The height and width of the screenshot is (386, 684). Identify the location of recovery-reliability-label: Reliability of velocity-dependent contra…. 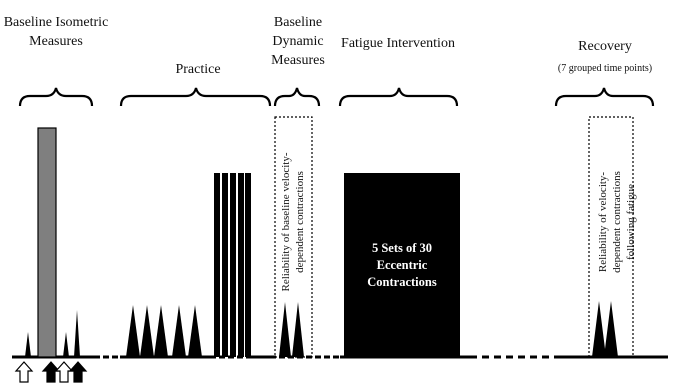
(616, 222).